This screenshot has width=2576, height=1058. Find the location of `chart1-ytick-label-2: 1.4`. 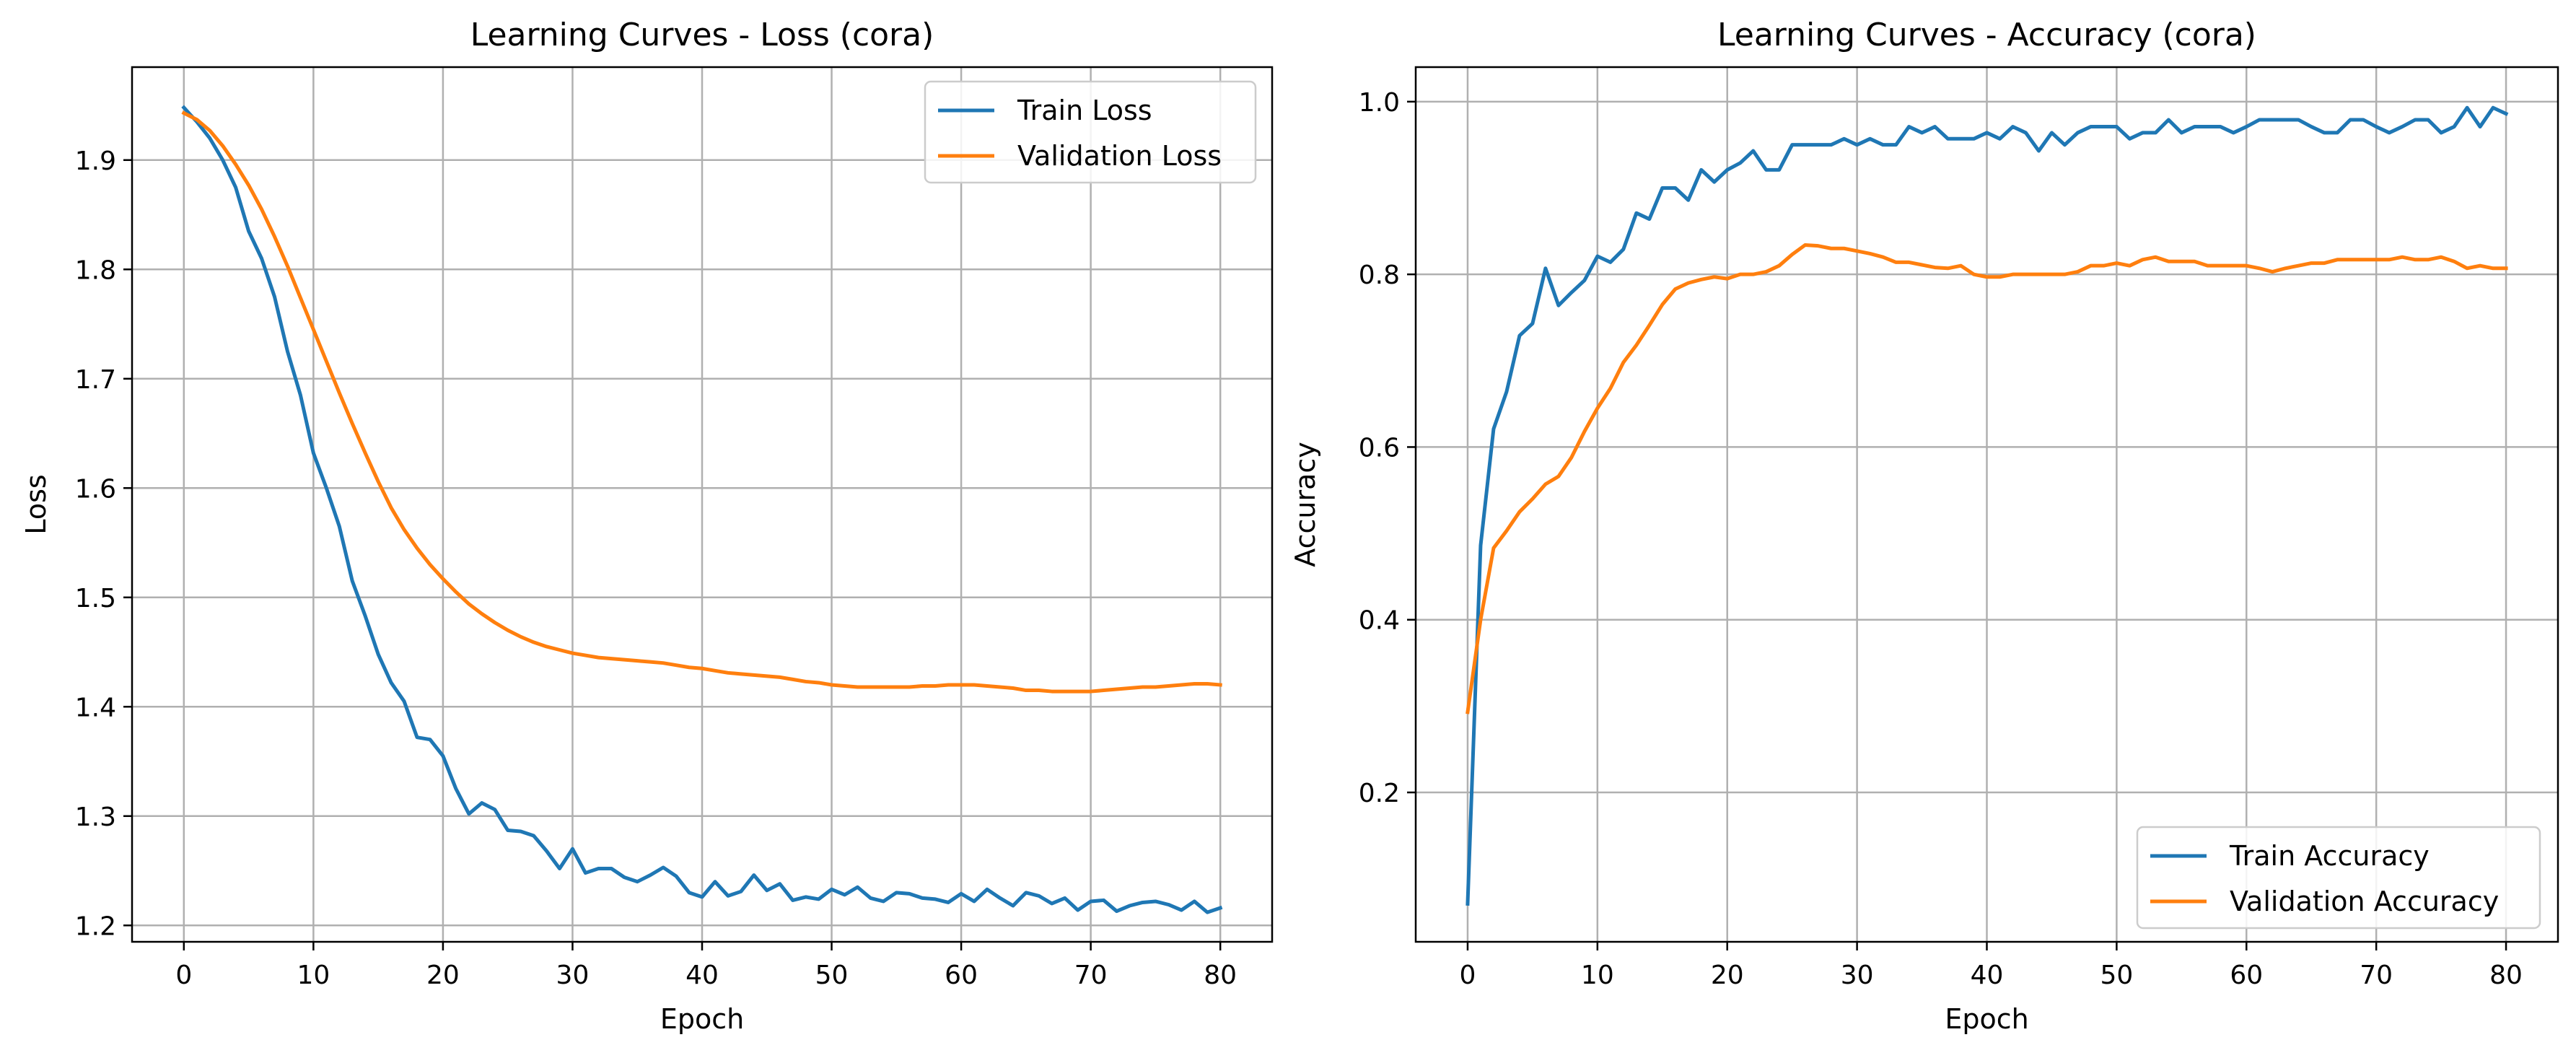

chart1-ytick-label-2: 1.4 is located at coordinates (95, 707).